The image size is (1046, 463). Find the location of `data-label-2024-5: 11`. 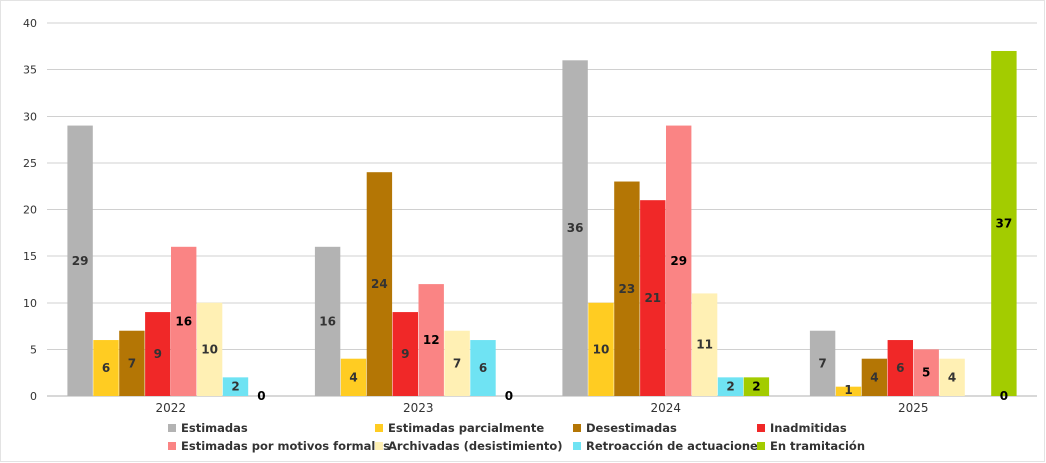

data-label-2024-5: 11 is located at coordinates (704, 345).